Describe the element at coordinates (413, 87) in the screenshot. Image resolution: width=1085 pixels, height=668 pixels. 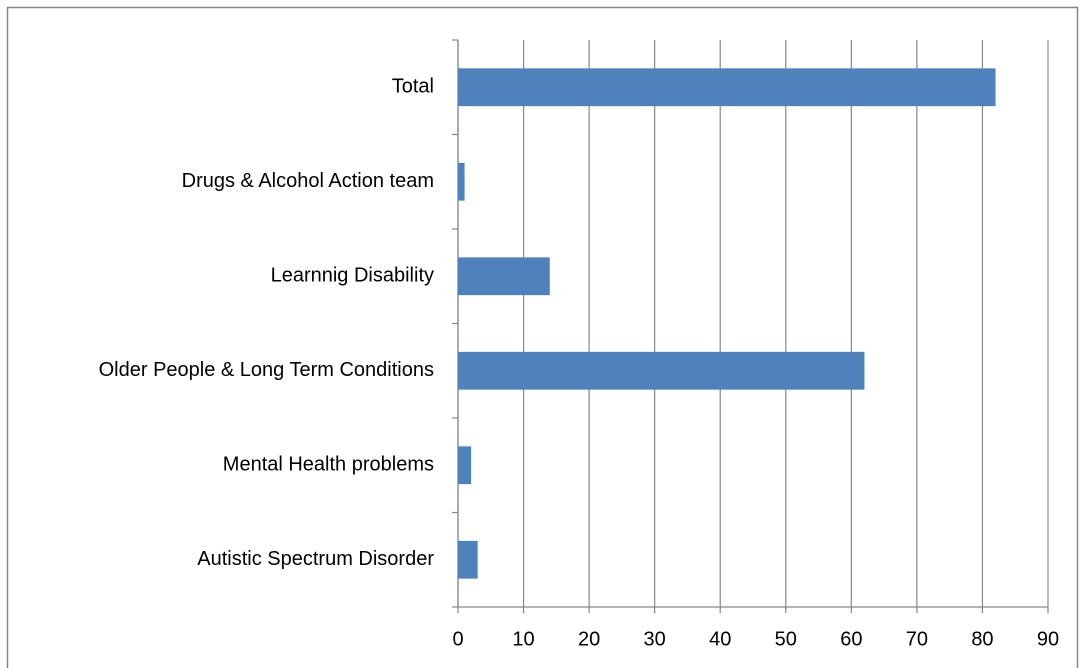
I see `y-tick-label: Total` at that location.